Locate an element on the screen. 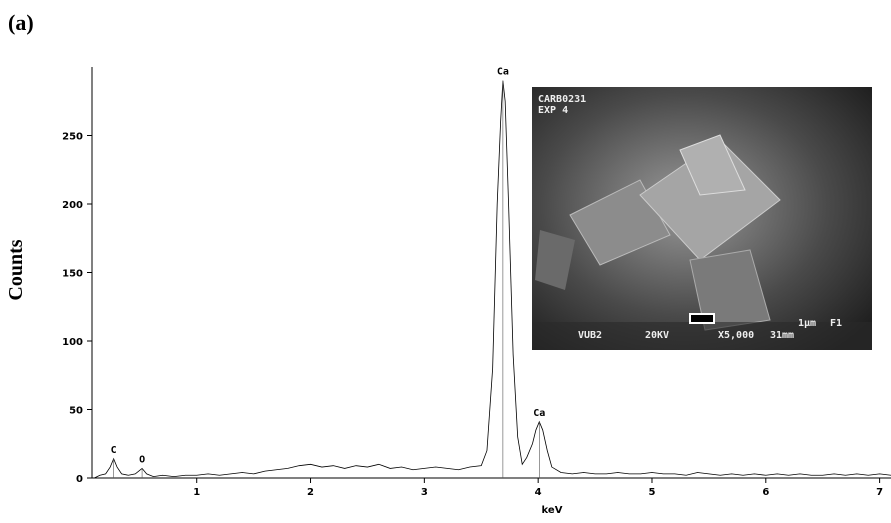 This screenshot has height=523, width=891. x-tick-label: 5 is located at coordinates (651, 492).